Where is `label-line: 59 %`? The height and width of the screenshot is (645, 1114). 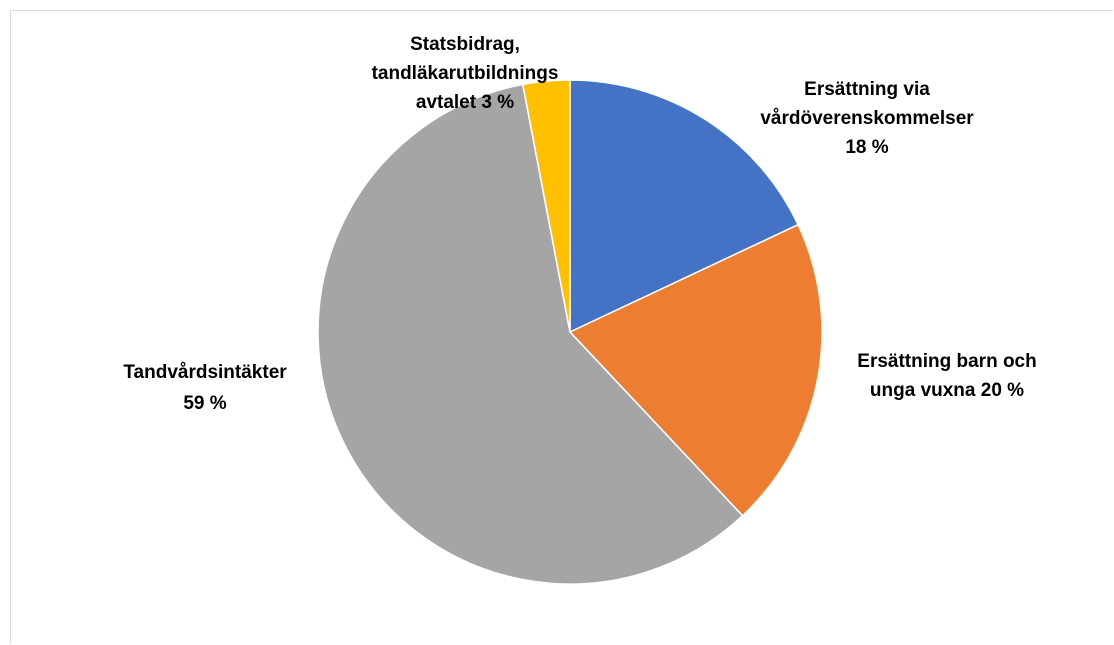 label-line: 59 % is located at coordinates (204, 403).